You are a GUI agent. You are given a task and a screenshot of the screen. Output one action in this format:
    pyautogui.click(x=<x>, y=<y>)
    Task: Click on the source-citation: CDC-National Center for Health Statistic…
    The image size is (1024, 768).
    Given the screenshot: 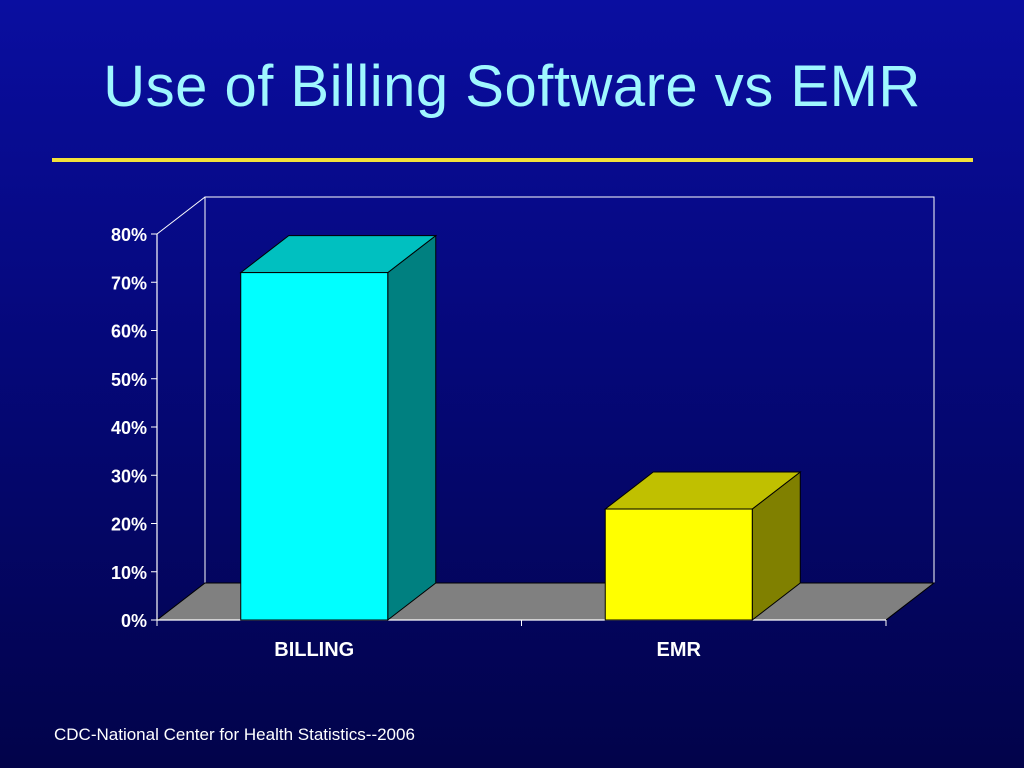 What is the action you would take?
    pyautogui.click(x=234, y=734)
    